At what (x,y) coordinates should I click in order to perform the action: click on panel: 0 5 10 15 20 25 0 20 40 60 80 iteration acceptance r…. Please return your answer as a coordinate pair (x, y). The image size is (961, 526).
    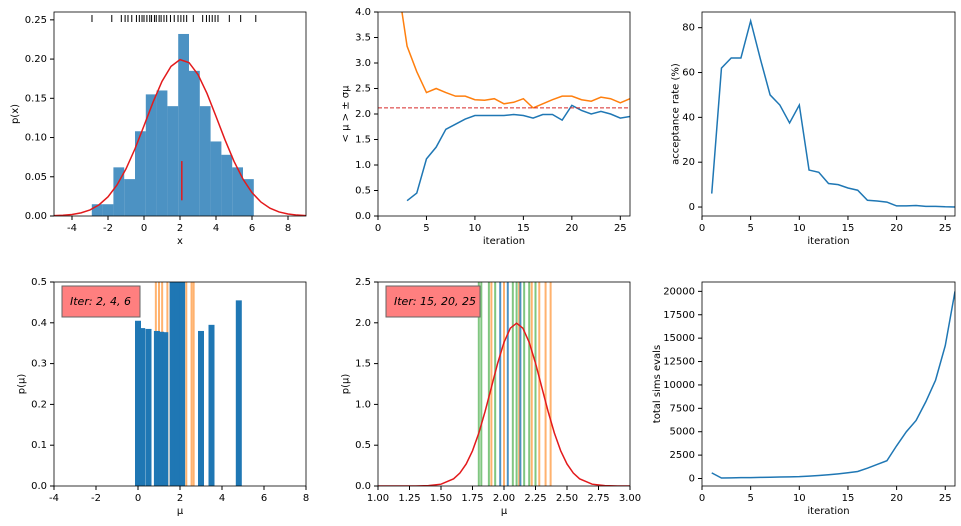
    Looking at the image, I should click on (813, 129).